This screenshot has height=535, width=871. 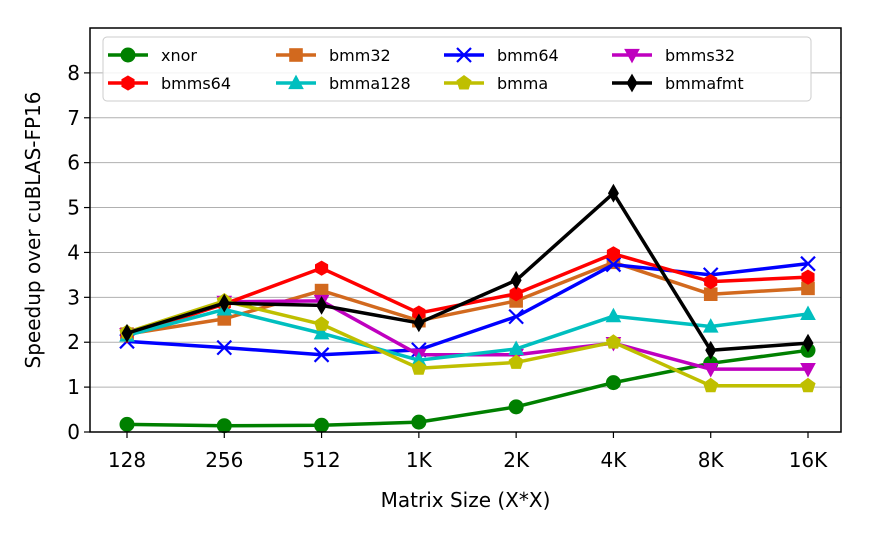 What do you see at coordinates (710, 370) in the screenshot?
I see `point-bmms32-8K` at bounding box center [710, 370].